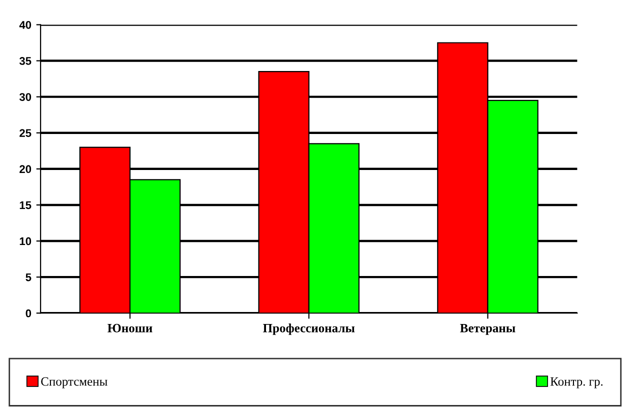 The image size is (624, 412). I want to click on y-tick-label: 5, so click(29, 277).